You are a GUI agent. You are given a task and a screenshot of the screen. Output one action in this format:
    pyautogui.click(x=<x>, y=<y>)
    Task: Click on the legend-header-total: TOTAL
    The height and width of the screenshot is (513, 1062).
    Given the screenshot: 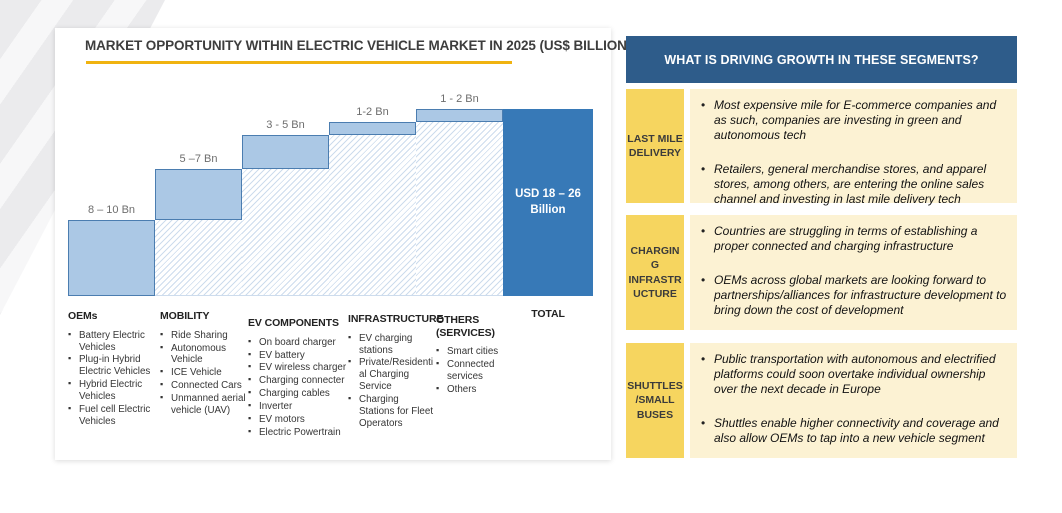 What is the action you would take?
    pyautogui.click(x=548, y=314)
    